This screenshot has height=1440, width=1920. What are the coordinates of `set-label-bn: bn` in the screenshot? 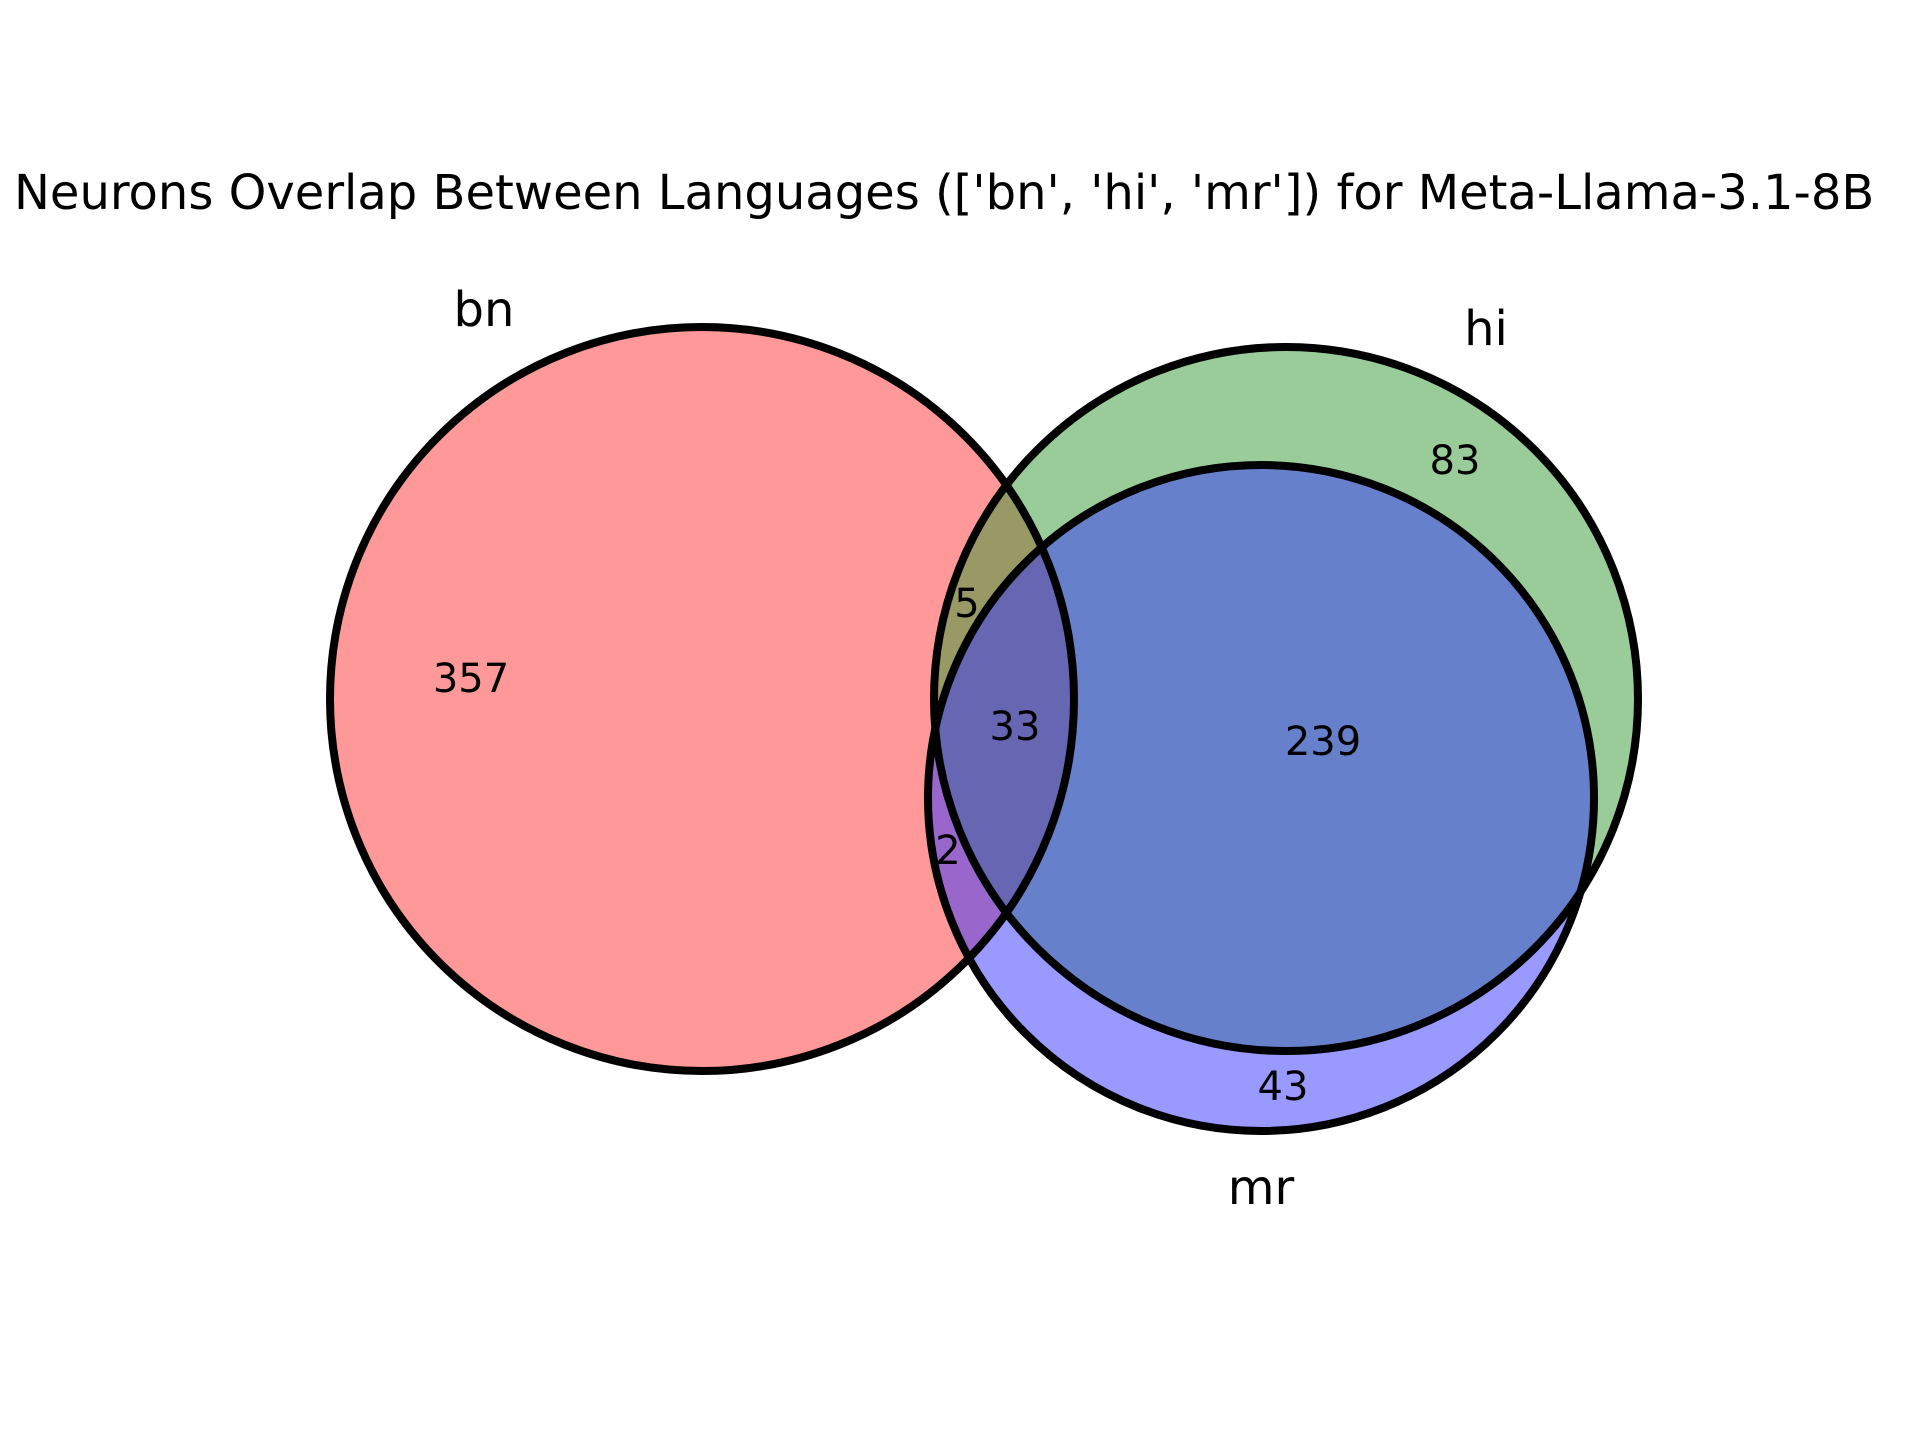 It's located at (484, 310).